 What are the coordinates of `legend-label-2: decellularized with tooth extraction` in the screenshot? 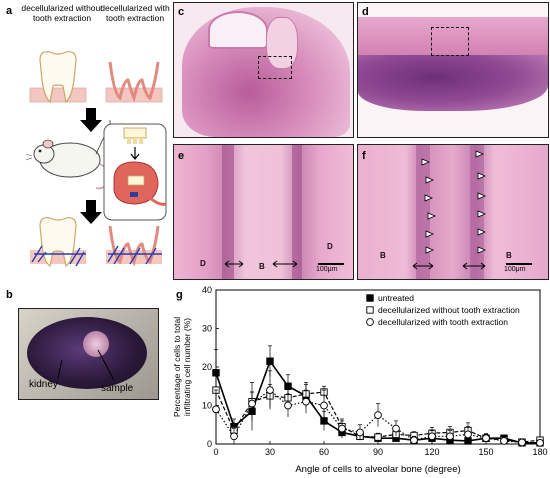 It's located at (443, 322).